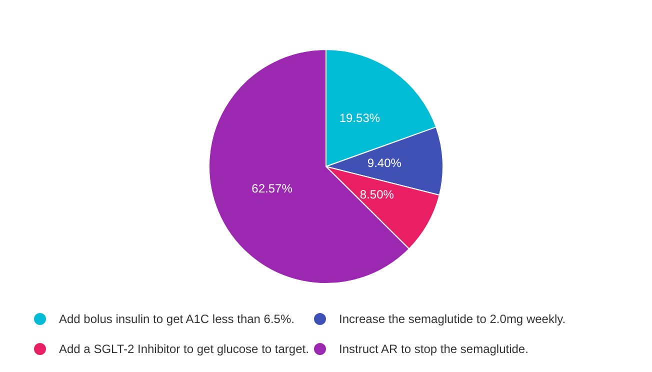 This screenshot has height=372, width=652. Describe the element at coordinates (377, 195) in the screenshot. I see `data-label: 8.50%` at that location.